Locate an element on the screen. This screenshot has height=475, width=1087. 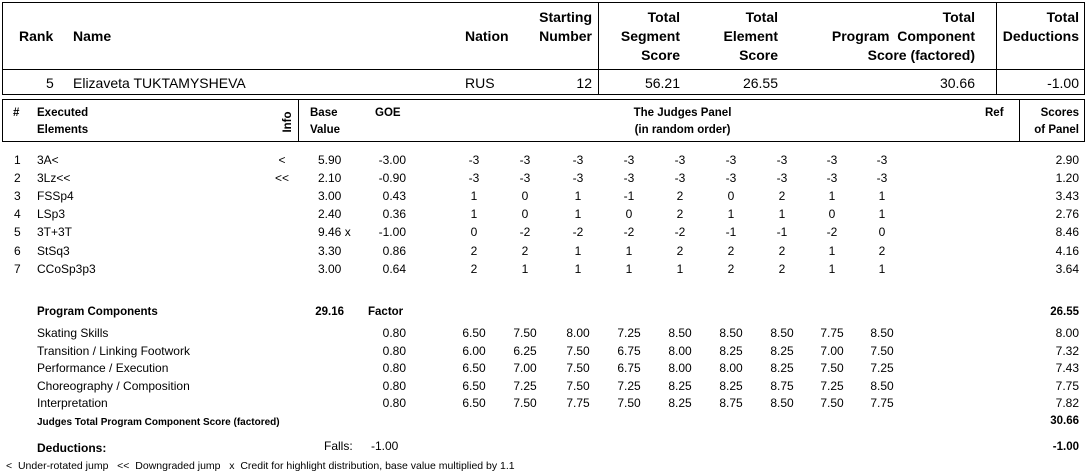
base-value-header: Base Value is located at coordinates (325, 121).